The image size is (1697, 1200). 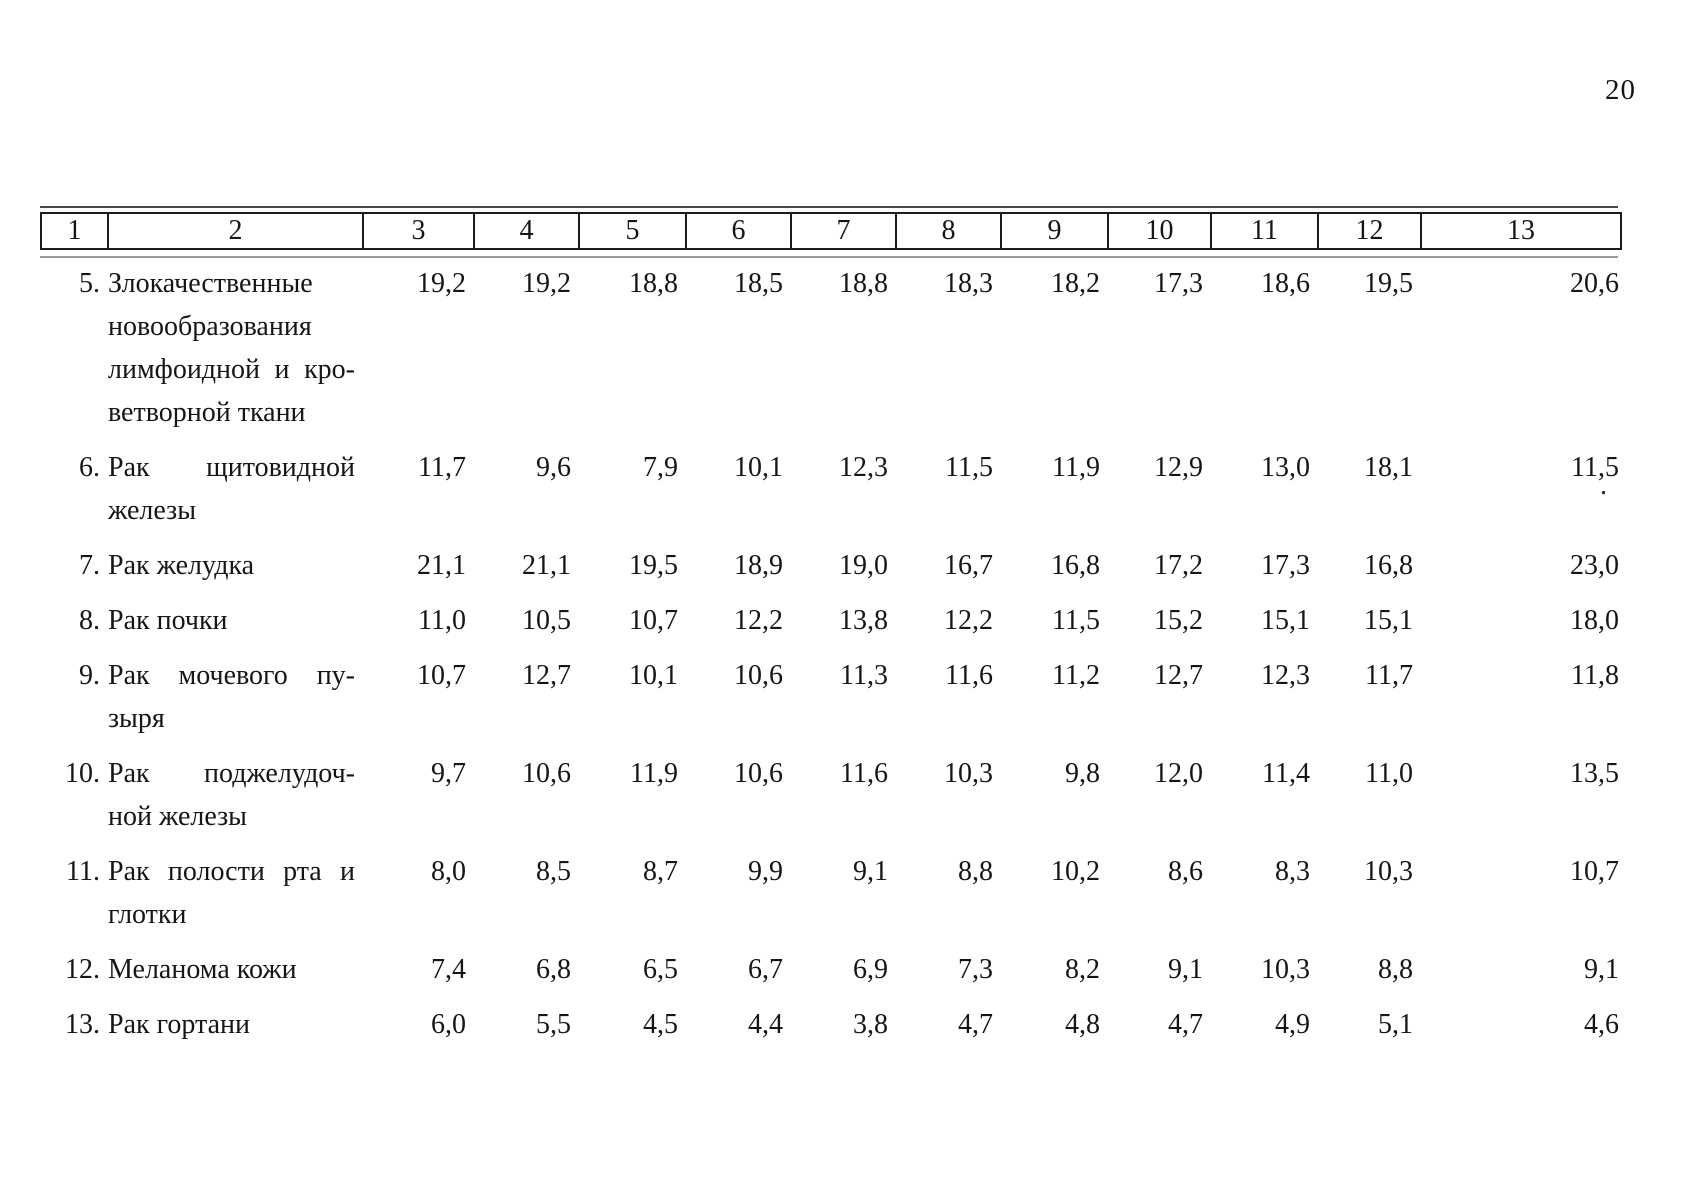 What do you see at coordinates (1292, 1024) in the screenshot?
I see `row-value: 4,9` at bounding box center [1292, 1024].